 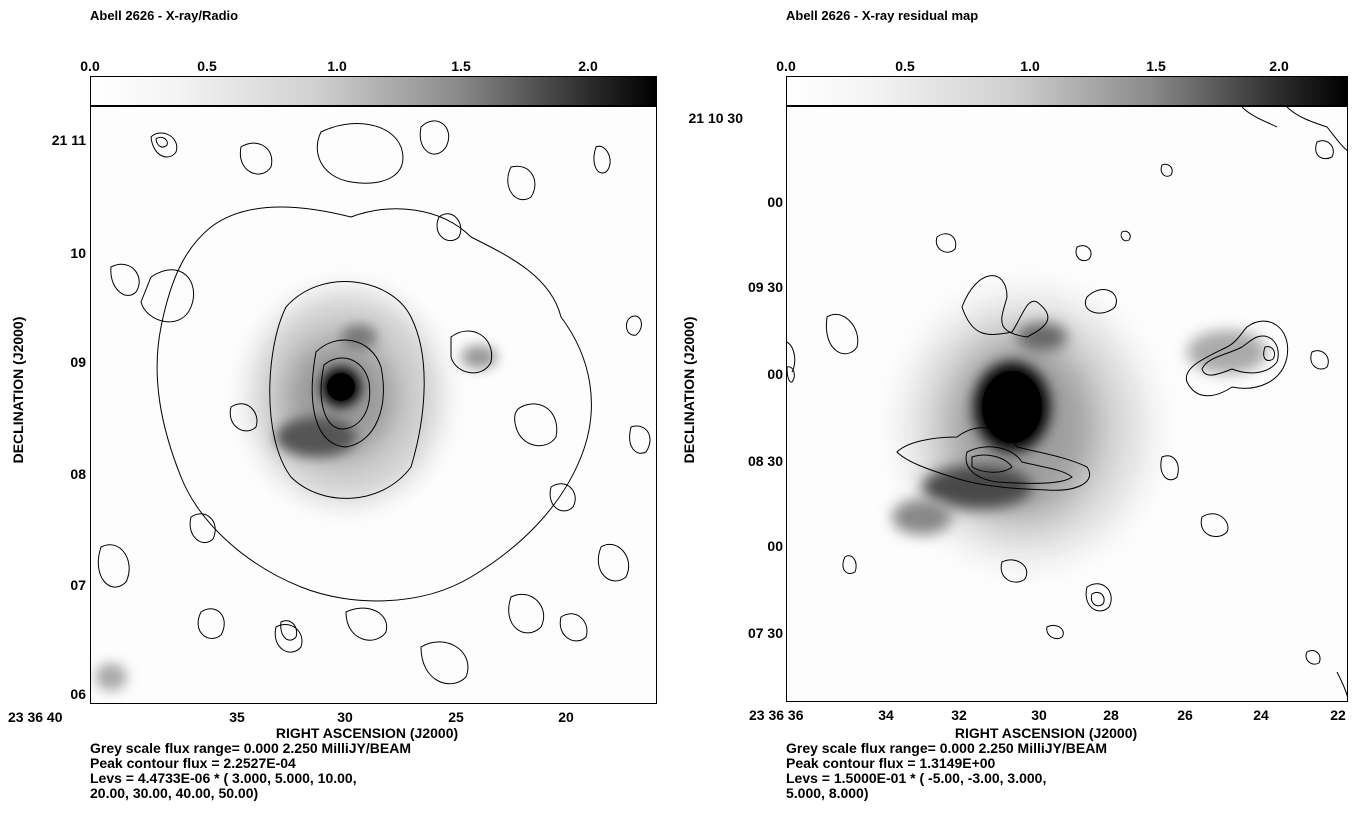 I want to click on y-tick-label: 06, so click(x=78, y=694).